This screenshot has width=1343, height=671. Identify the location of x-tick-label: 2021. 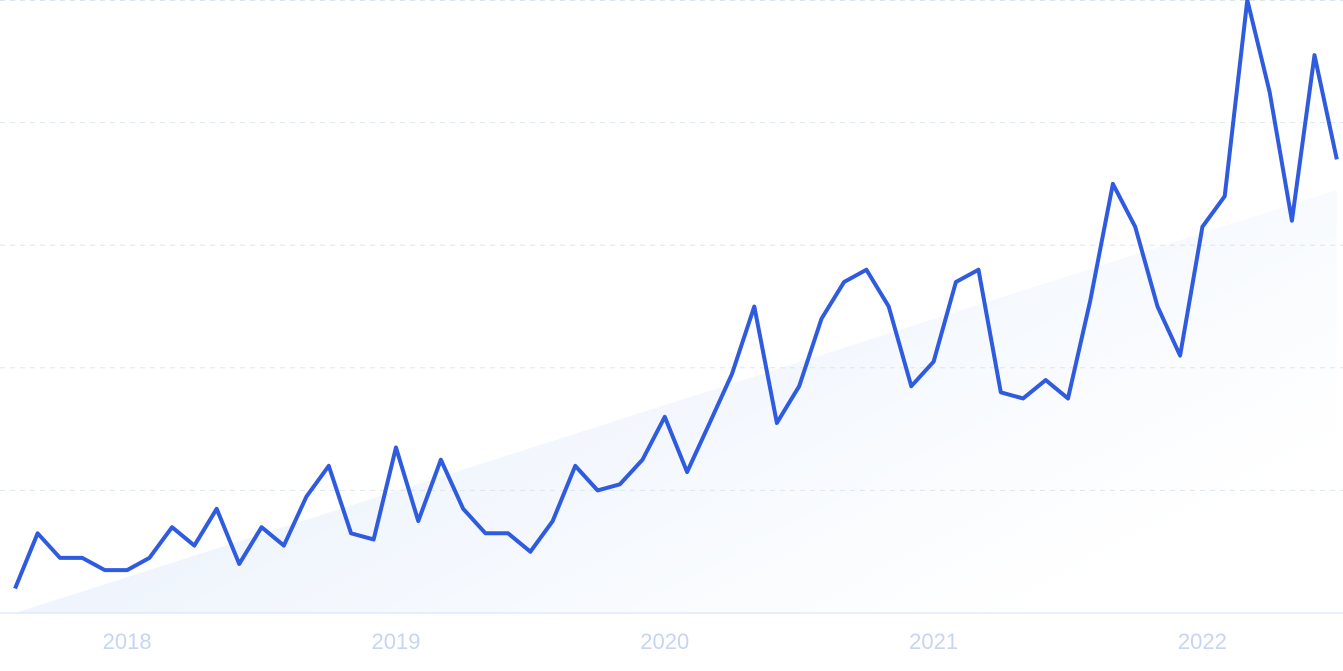
(933, 641).